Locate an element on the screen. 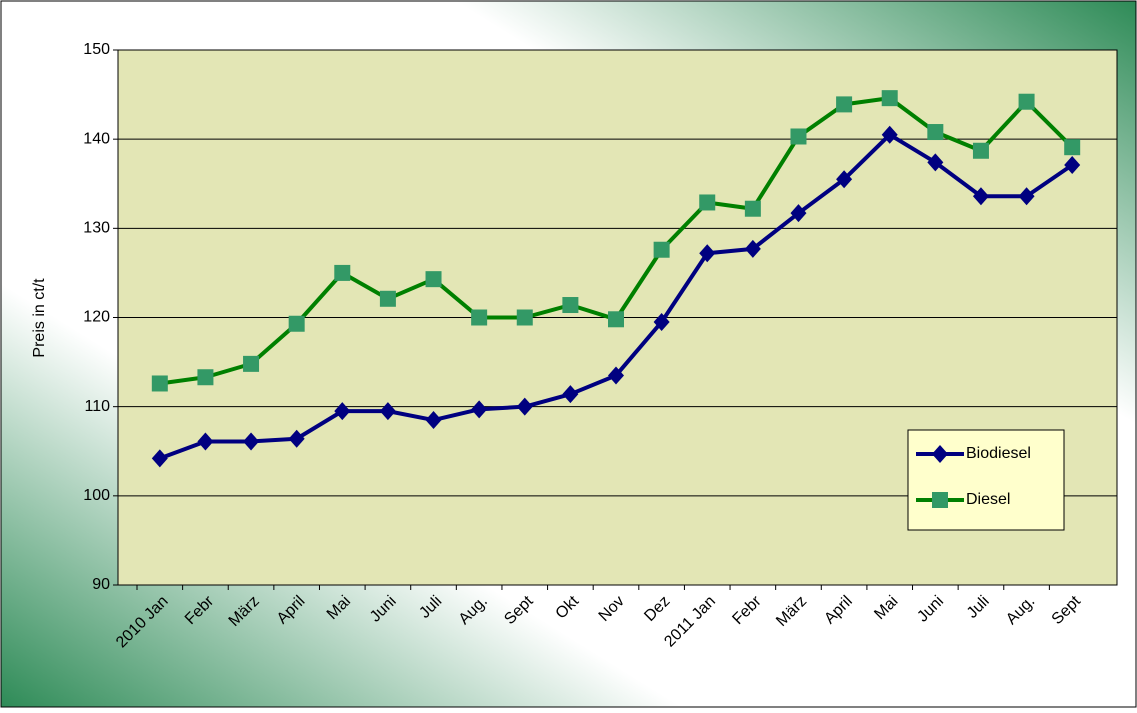 This screenshot has height=713, width=1137. legend-label: Diesel is located at coordinates (988, 499).